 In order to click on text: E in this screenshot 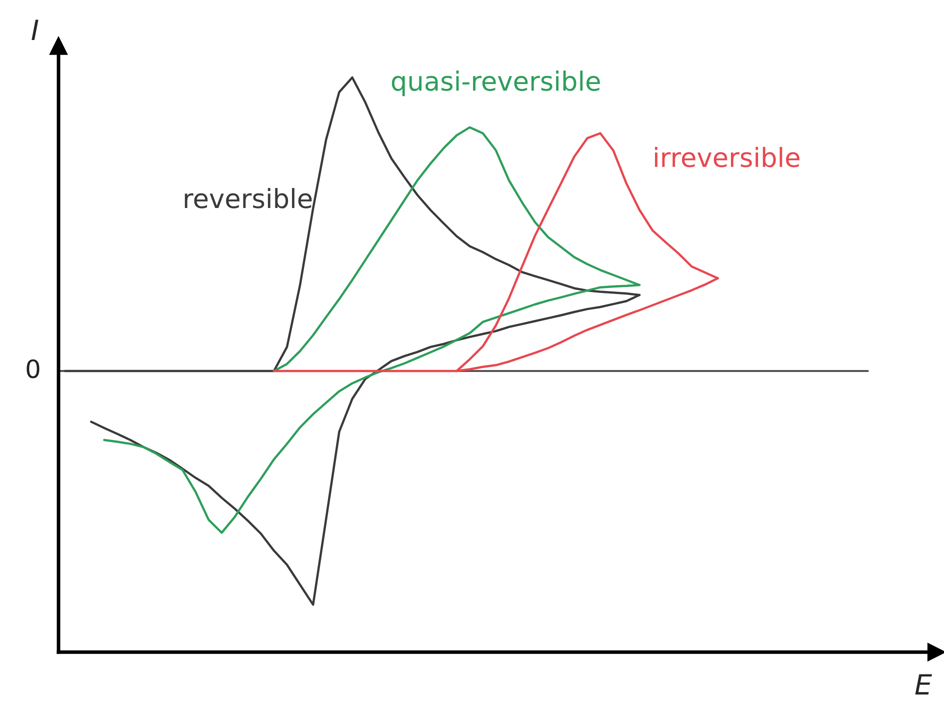, I will do `click(923, 684)`.